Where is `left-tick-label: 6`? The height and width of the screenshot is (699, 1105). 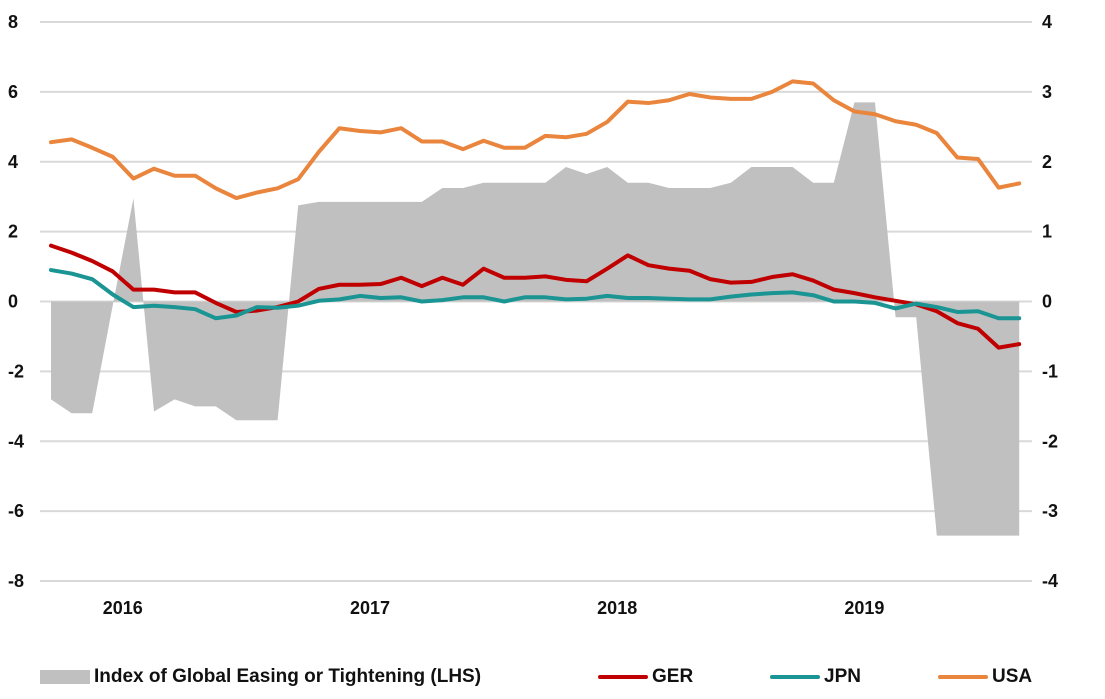 left-tick-label: 6 is located at coordinates (13, 92).